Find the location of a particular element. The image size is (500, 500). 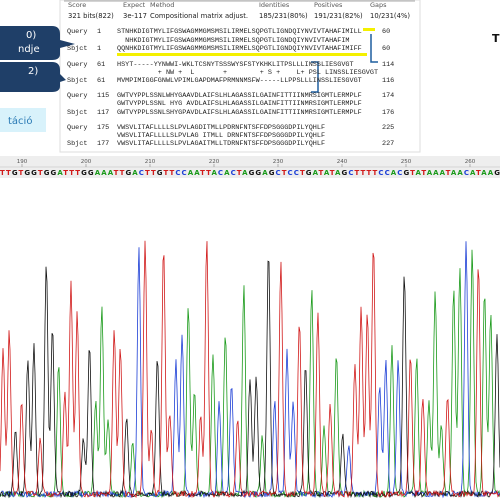

ruler-label: 250 is located at coordinates (406, 162).